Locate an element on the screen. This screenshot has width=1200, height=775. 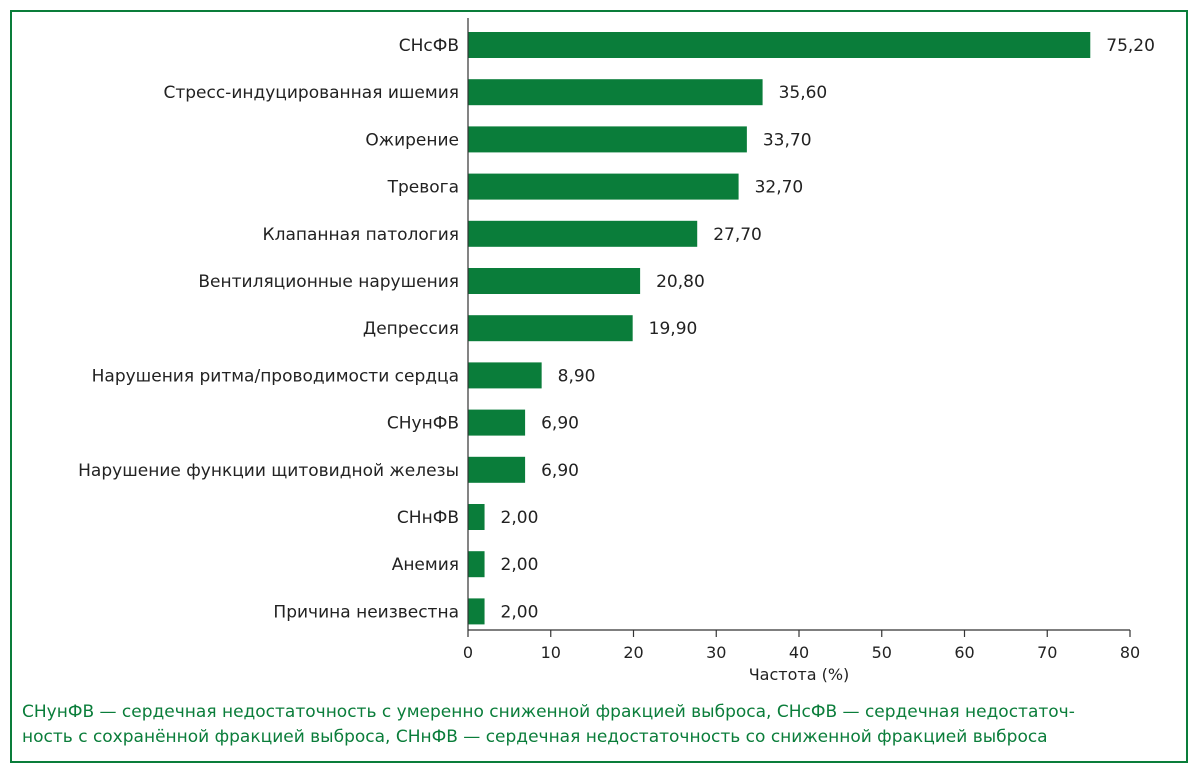
category-label: Ожирение is located at coordinates (412, 140).